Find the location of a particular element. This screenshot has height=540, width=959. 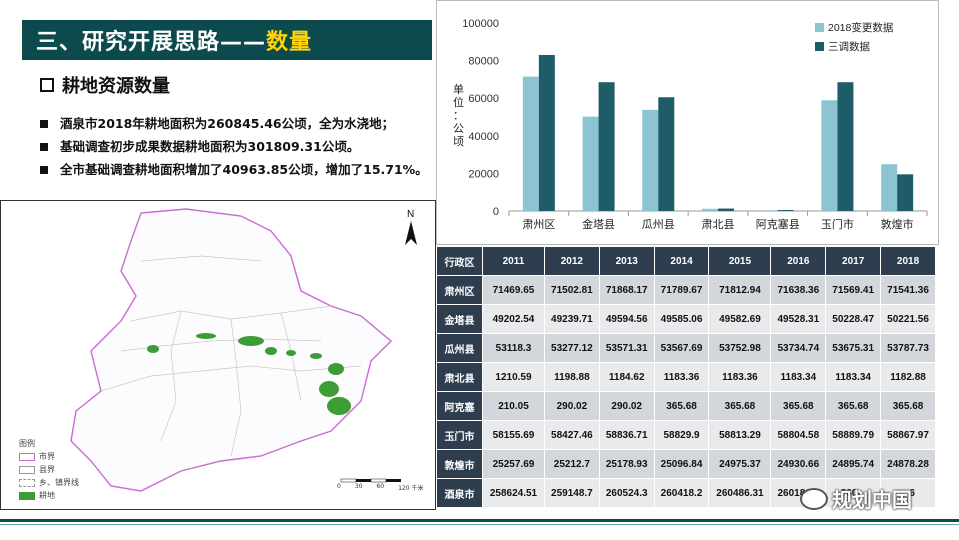

table-cell: 53277.12 is located at coordinates (571, 348).